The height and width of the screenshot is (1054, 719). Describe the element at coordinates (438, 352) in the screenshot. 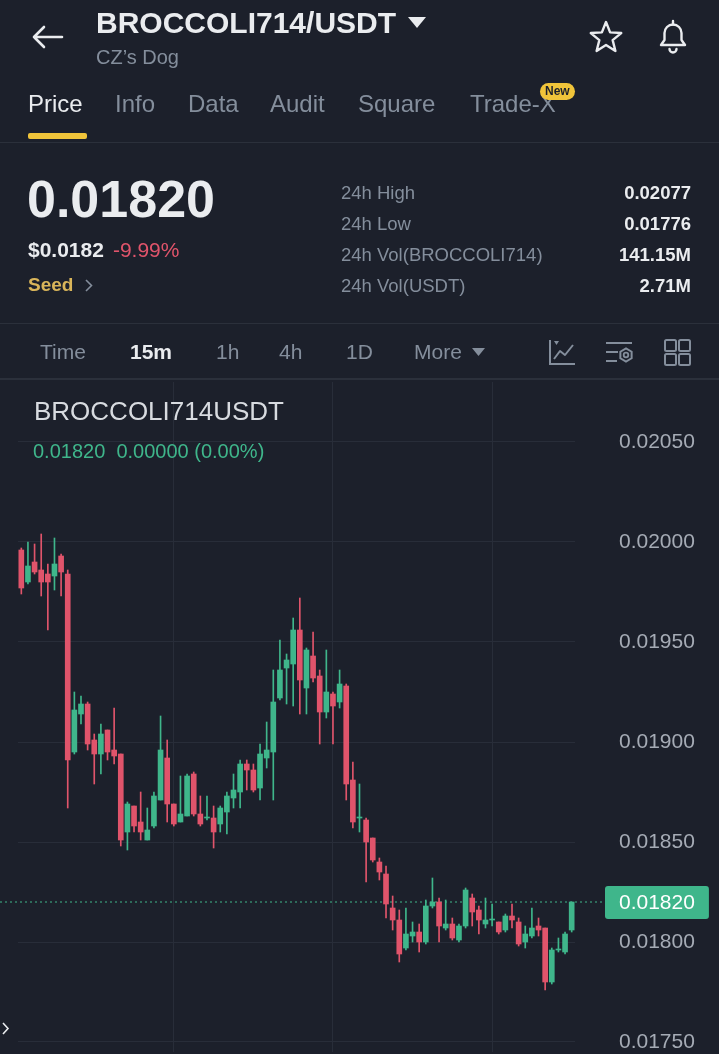

I see `text: More` at that location.